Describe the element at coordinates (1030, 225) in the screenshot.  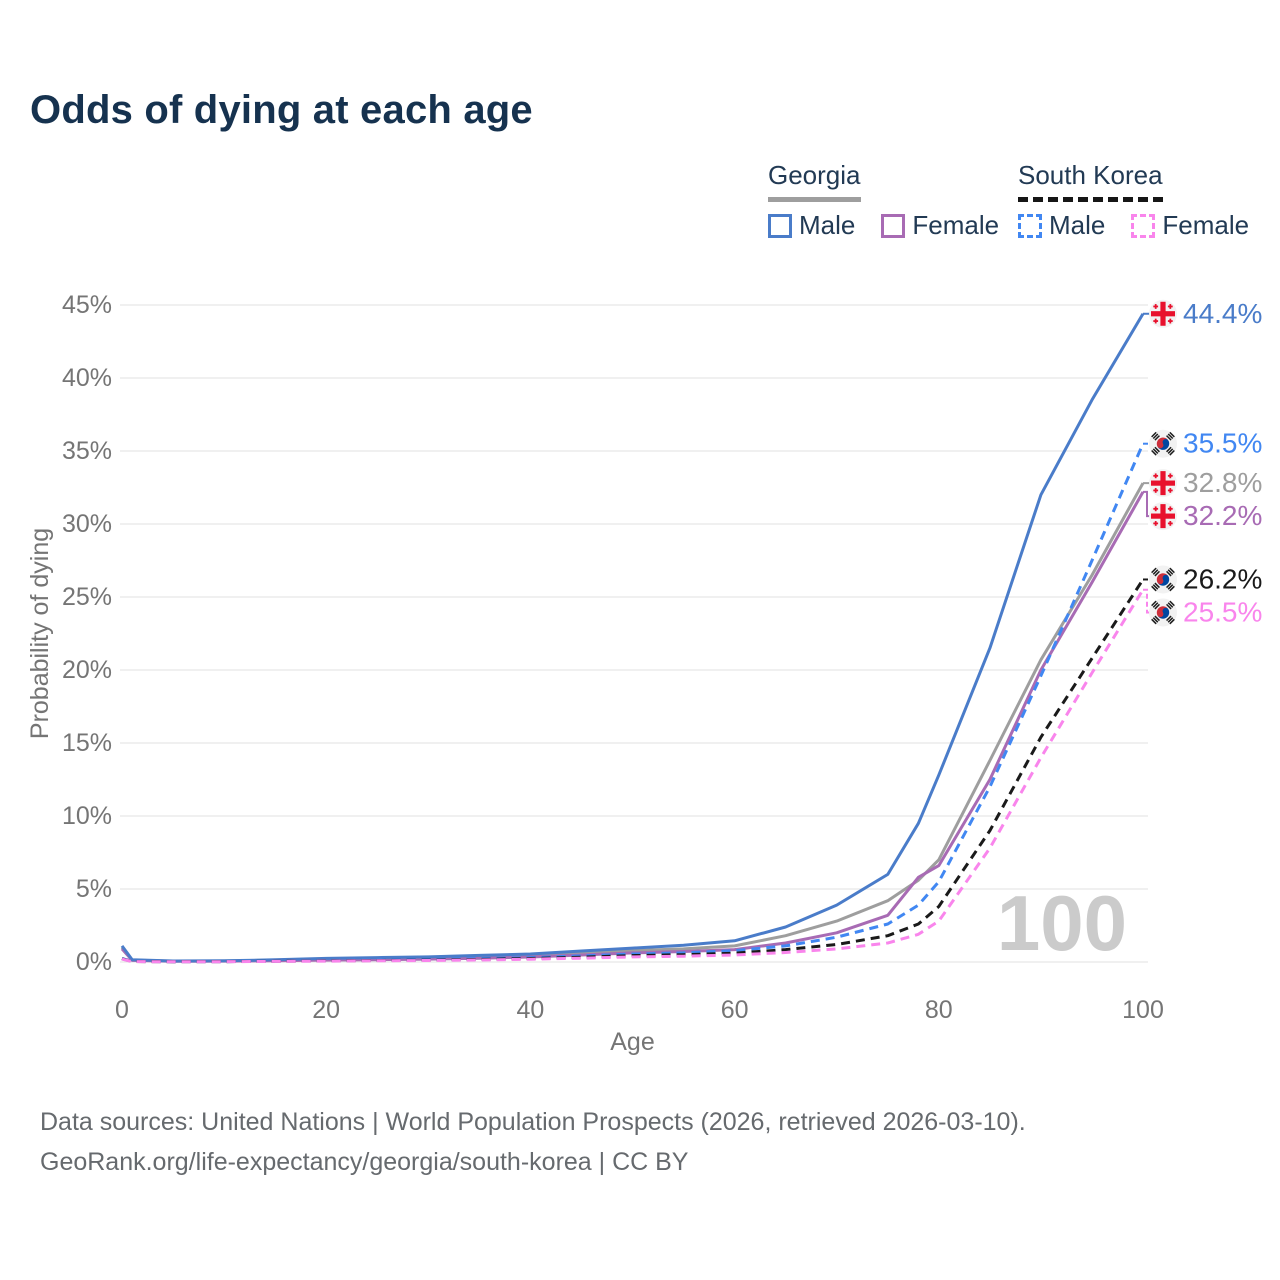
I see `south-korea-male-swatch-icon` at that location.